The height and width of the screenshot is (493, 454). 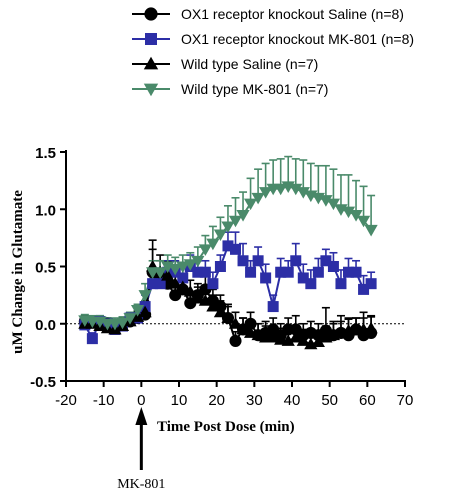 I want to click on x-tick-label: 20, so click(x=216, y=400).